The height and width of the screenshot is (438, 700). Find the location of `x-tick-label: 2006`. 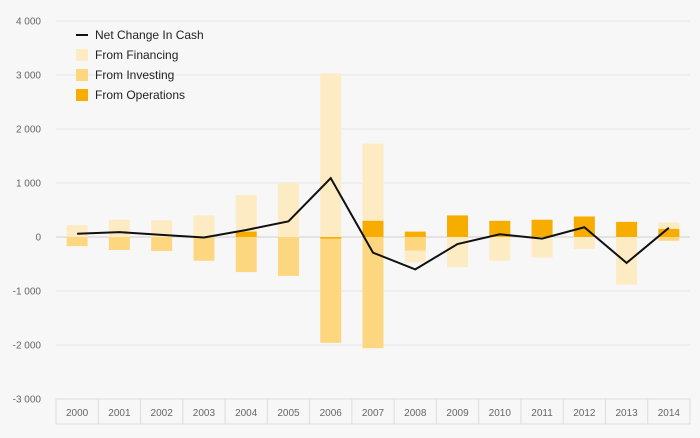

x-tick-label: 2006 is located at coordinates (331, 413).